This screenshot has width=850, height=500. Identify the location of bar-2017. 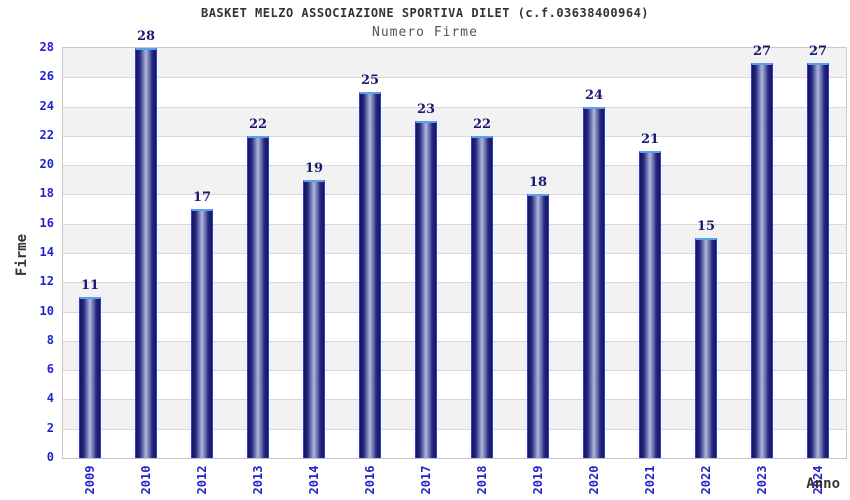
(426, 289).